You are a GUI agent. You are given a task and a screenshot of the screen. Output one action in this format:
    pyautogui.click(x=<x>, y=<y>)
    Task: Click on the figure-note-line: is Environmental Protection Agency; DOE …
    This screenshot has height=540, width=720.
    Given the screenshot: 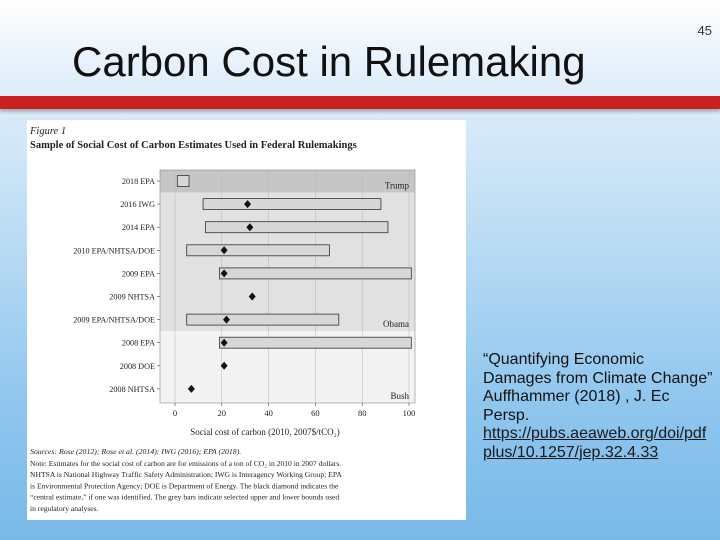 What is the action you would take?
    pyautogui.click(x=184, y=485)
    